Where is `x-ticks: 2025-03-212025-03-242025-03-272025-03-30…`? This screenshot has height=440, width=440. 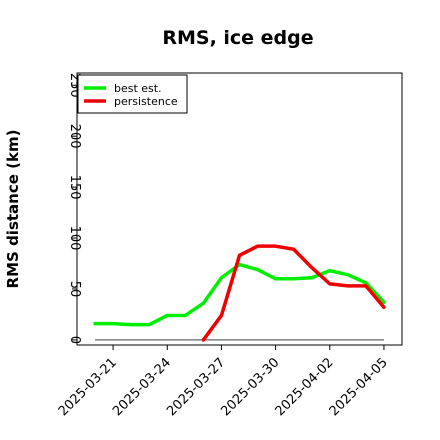
x-ticks: 2025-03-212025-03-242025-03-272025-03-30… is located at coordinates (223, 382).